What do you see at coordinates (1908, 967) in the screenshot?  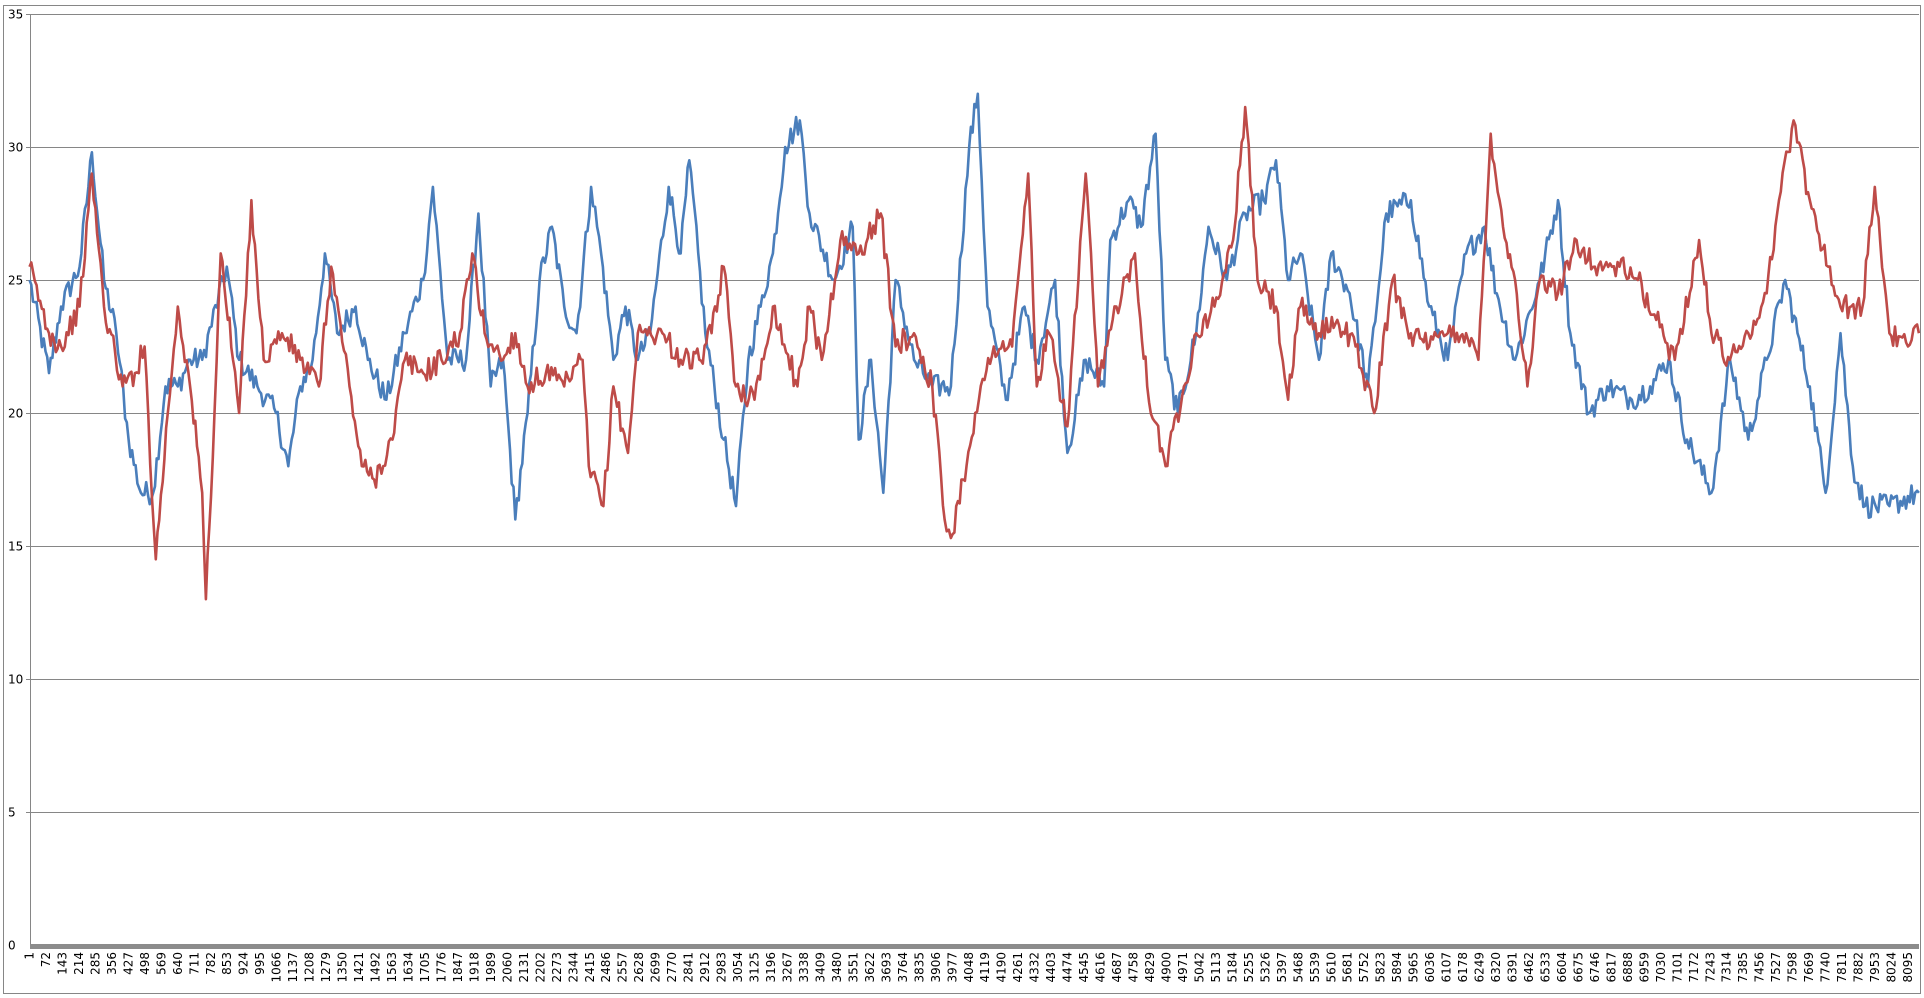 I see `x-tick-label: 8095` at bounding box center [1908, 967].